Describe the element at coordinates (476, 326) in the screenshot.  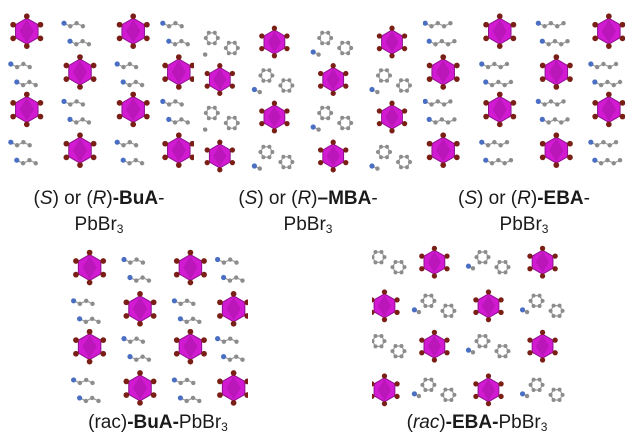
I see `panel-rac-eba` at that location.